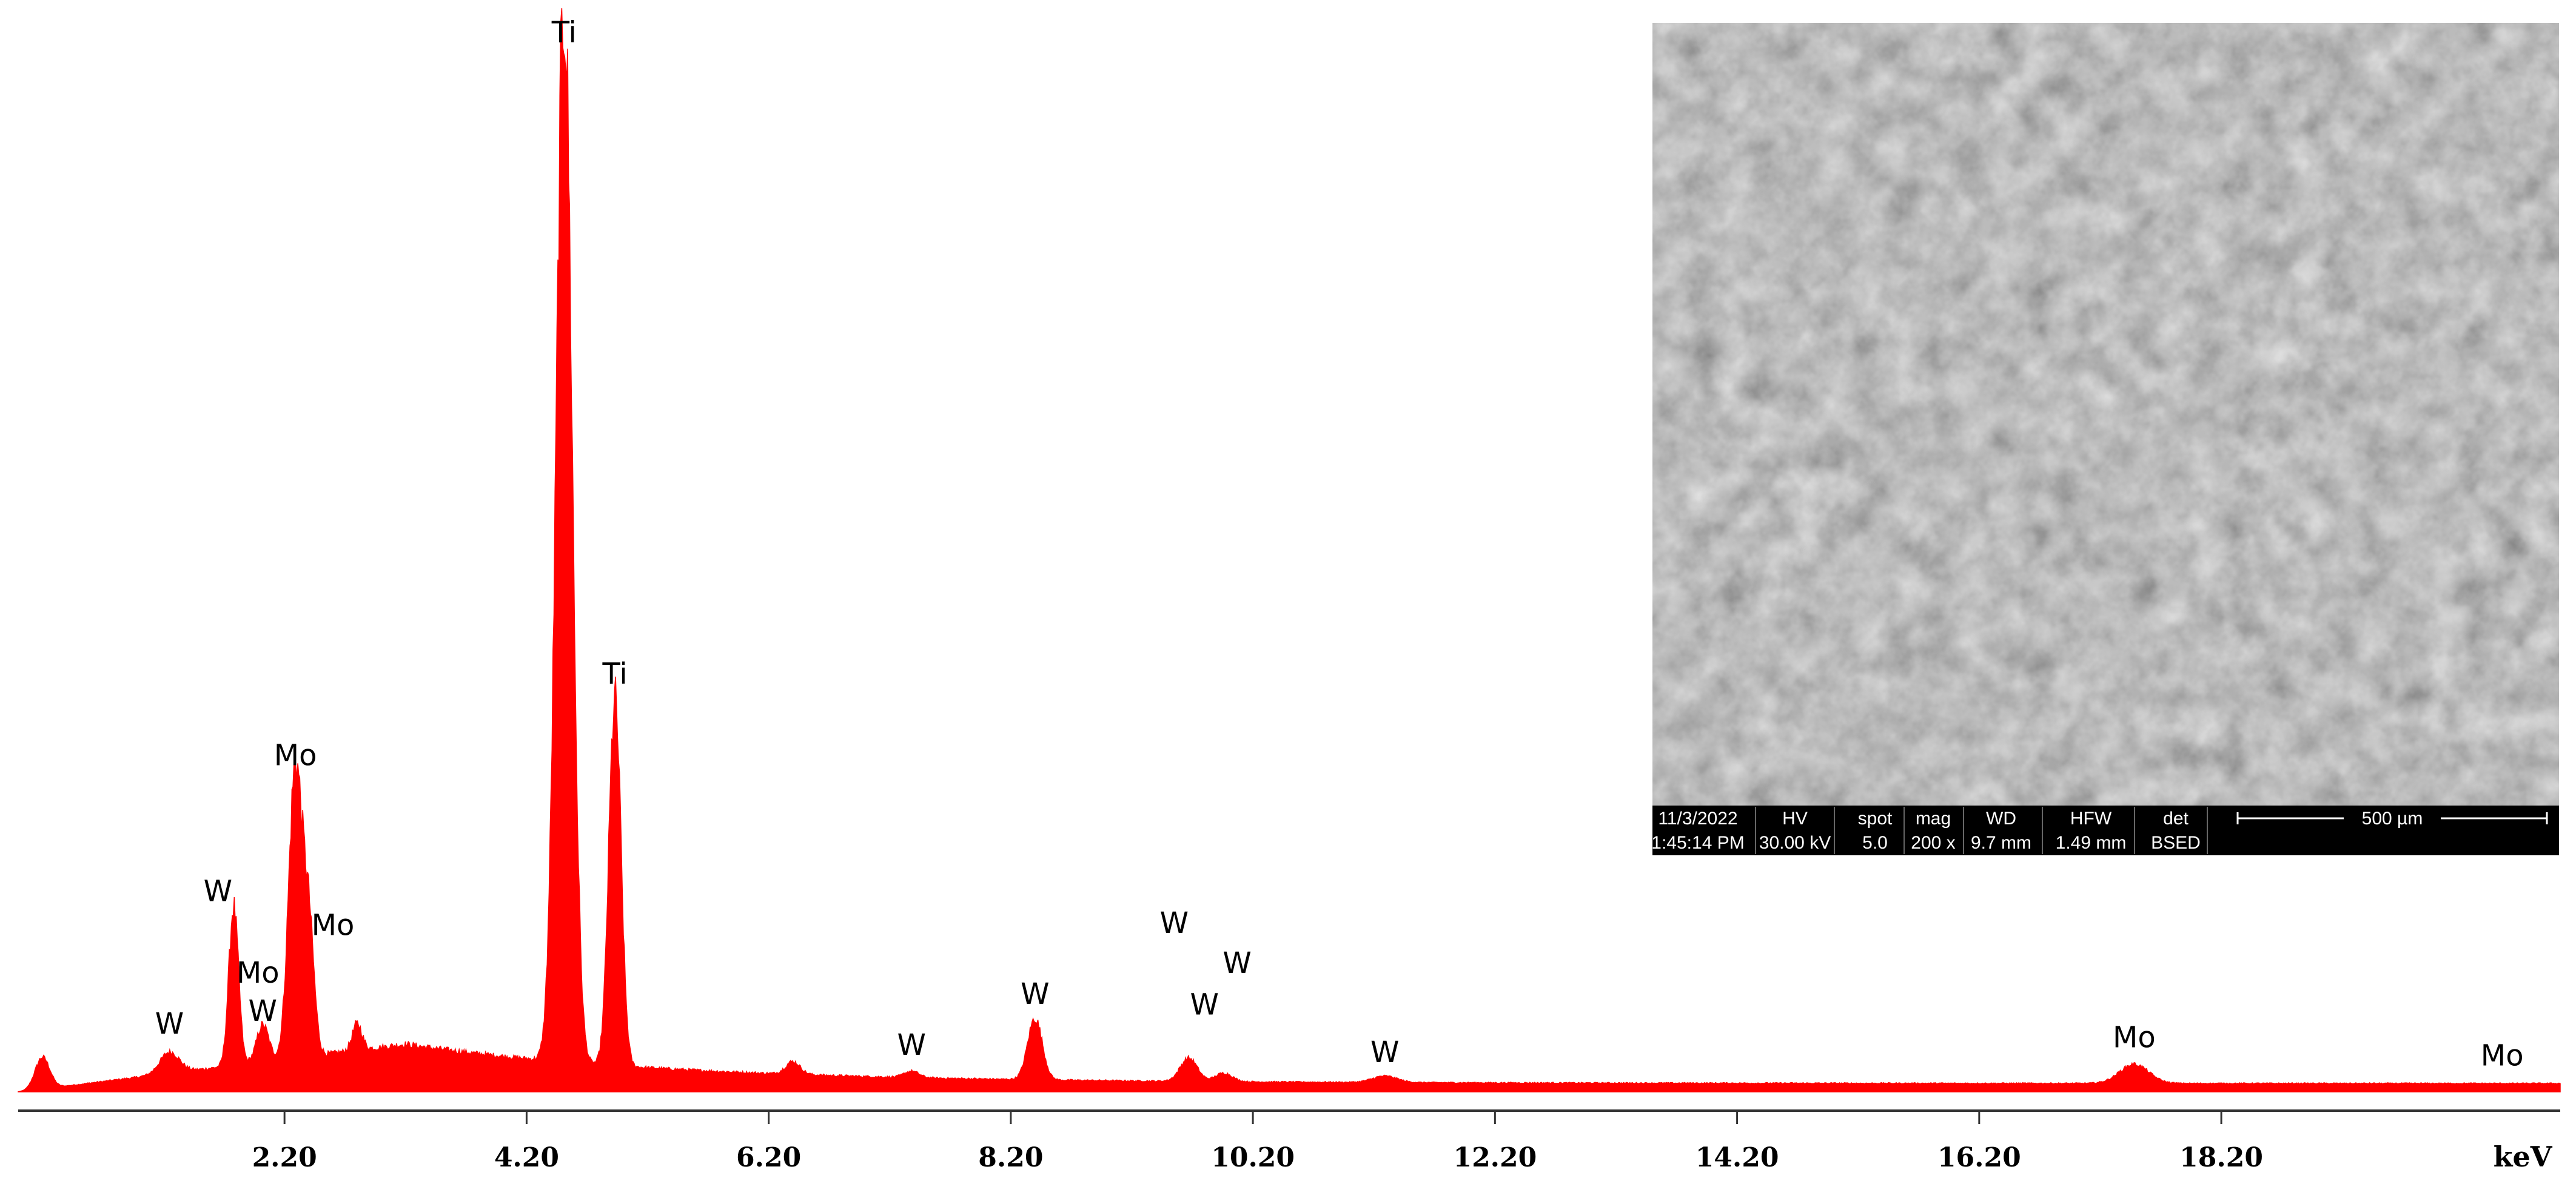  I want to click on sem-scale-bar-label: 500 µm, so click(2392, 819).